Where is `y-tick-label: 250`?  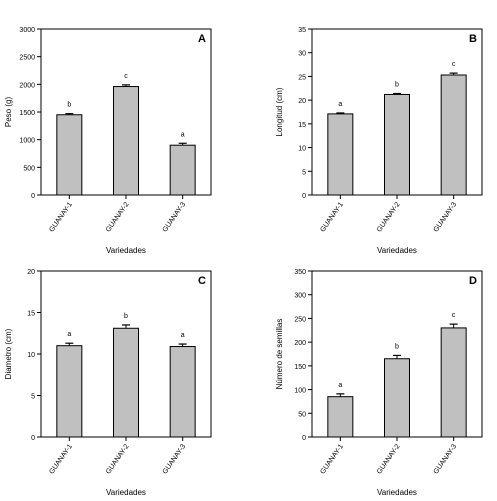
y-tick-label: 250 is located at coordinates (300, 319).